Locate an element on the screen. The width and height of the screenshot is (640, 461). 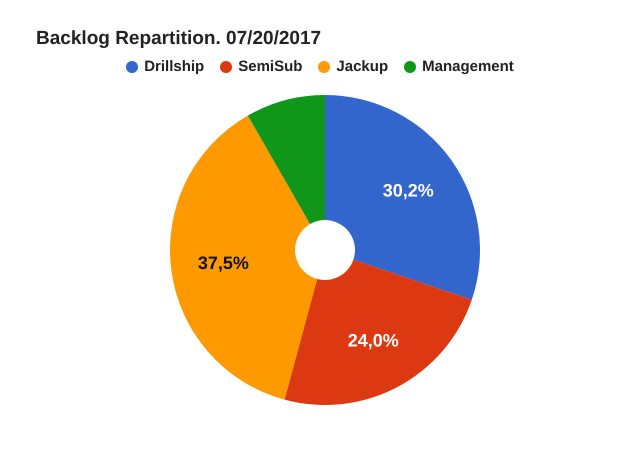
legend-label: Management is located at coordinates (467, 66).